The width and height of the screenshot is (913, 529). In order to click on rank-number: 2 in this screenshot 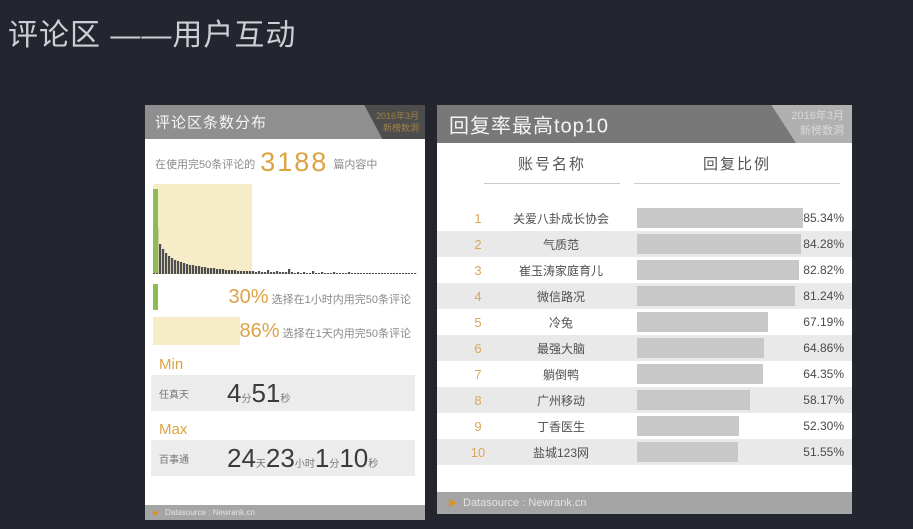, I will do `click(478, 244)`.